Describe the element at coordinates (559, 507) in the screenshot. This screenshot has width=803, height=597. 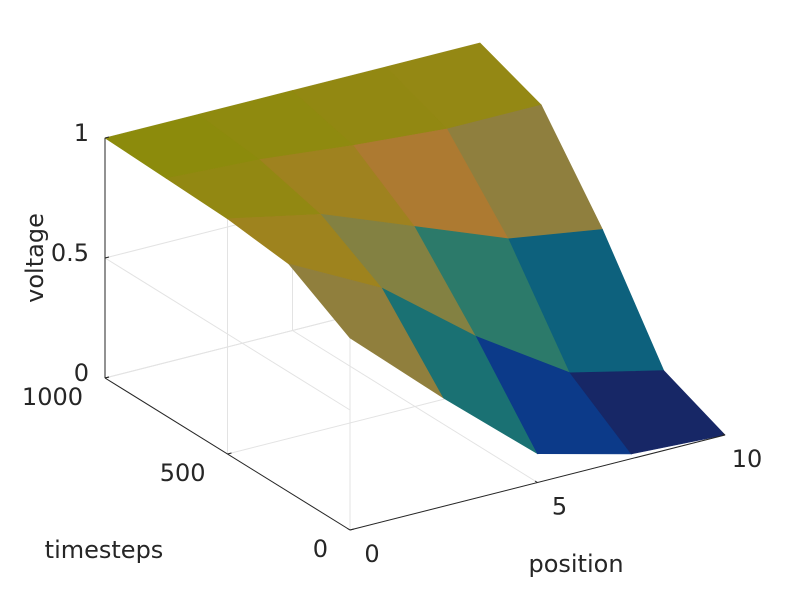
I see `x-tick-label: 5` at that location.